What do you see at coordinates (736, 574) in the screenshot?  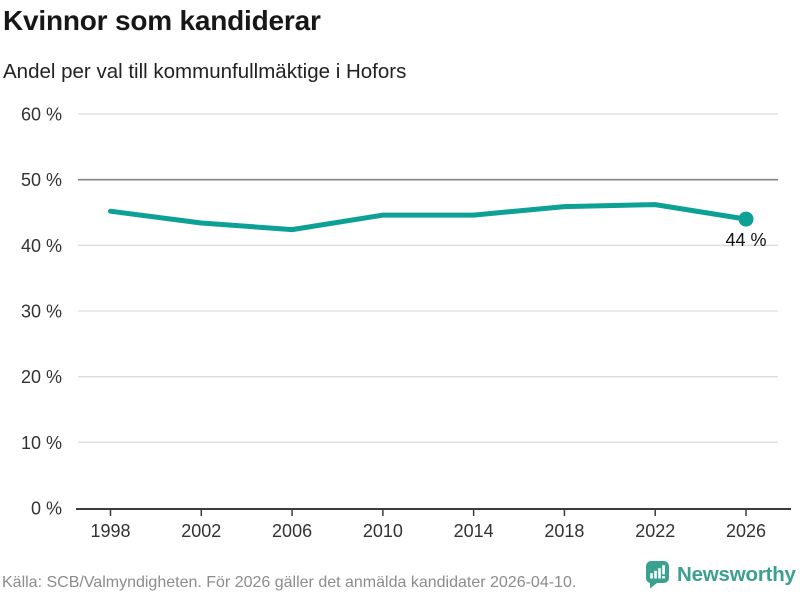 I see `brand-name: Newsworthy` at bounding box center [736, 574].